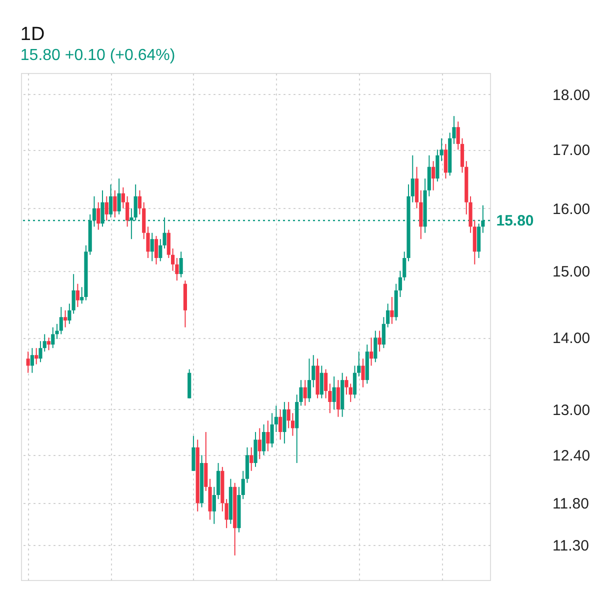 The height and width of the screenshot is (600, 600). I want to click on y-tick-label: 11.80, so click(570, 504).